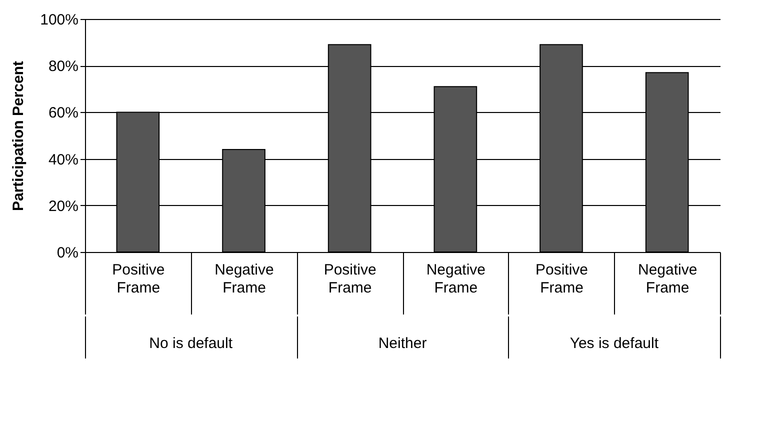  I want to click on text: No is default, so click(191, 343).